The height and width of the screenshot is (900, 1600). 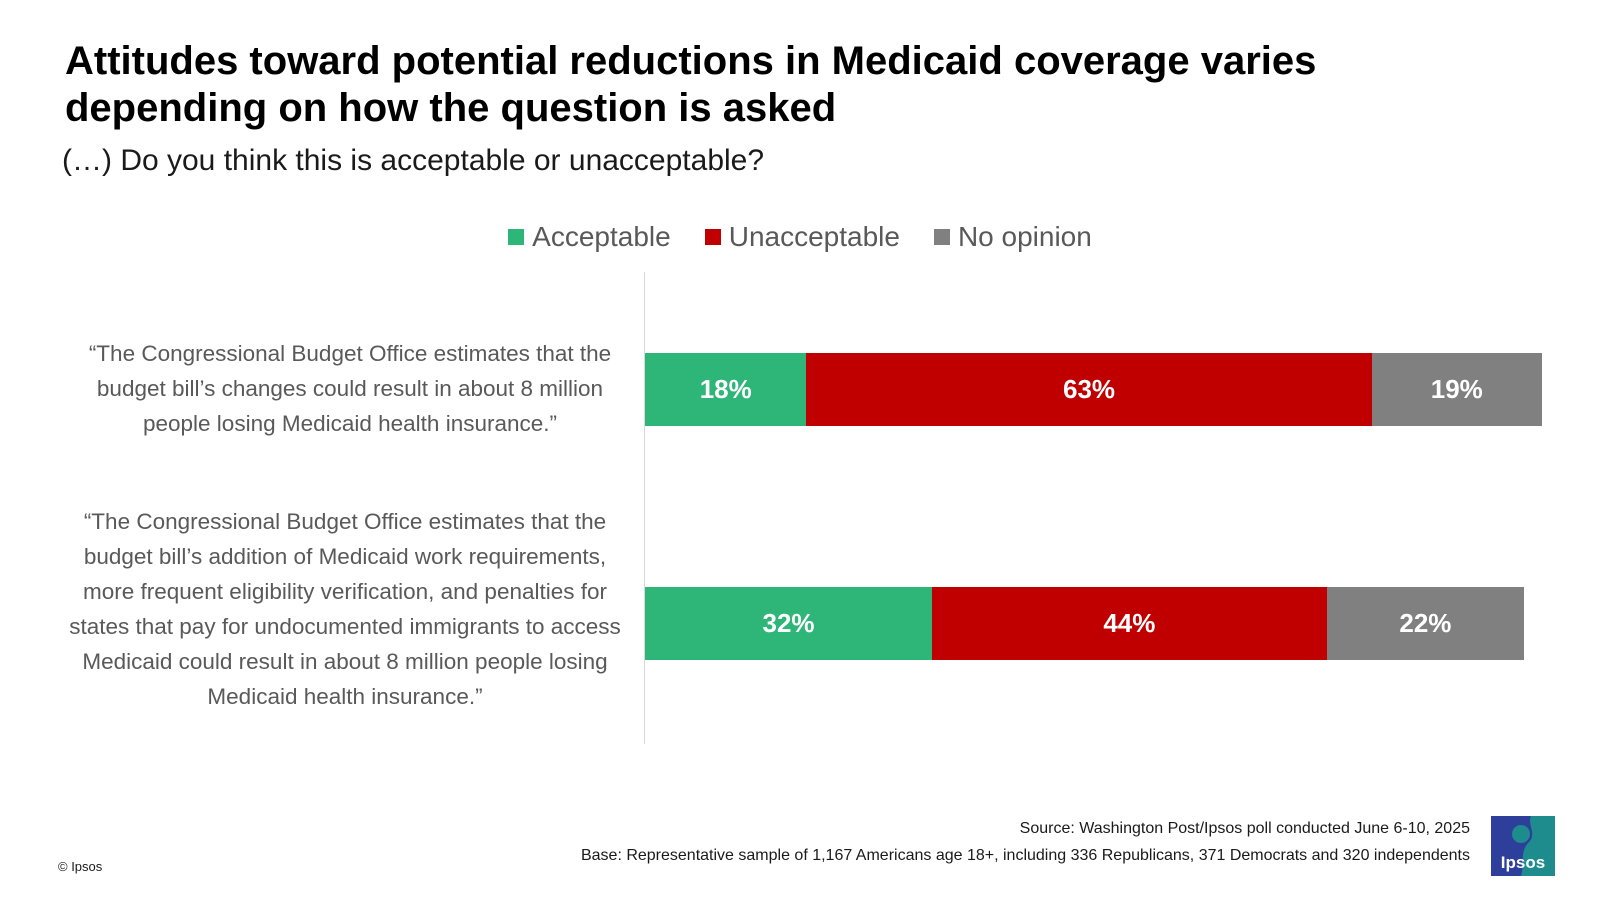 I want to click on ipsos-logo-icon: Ipsos, so click(x=1523, y=846).